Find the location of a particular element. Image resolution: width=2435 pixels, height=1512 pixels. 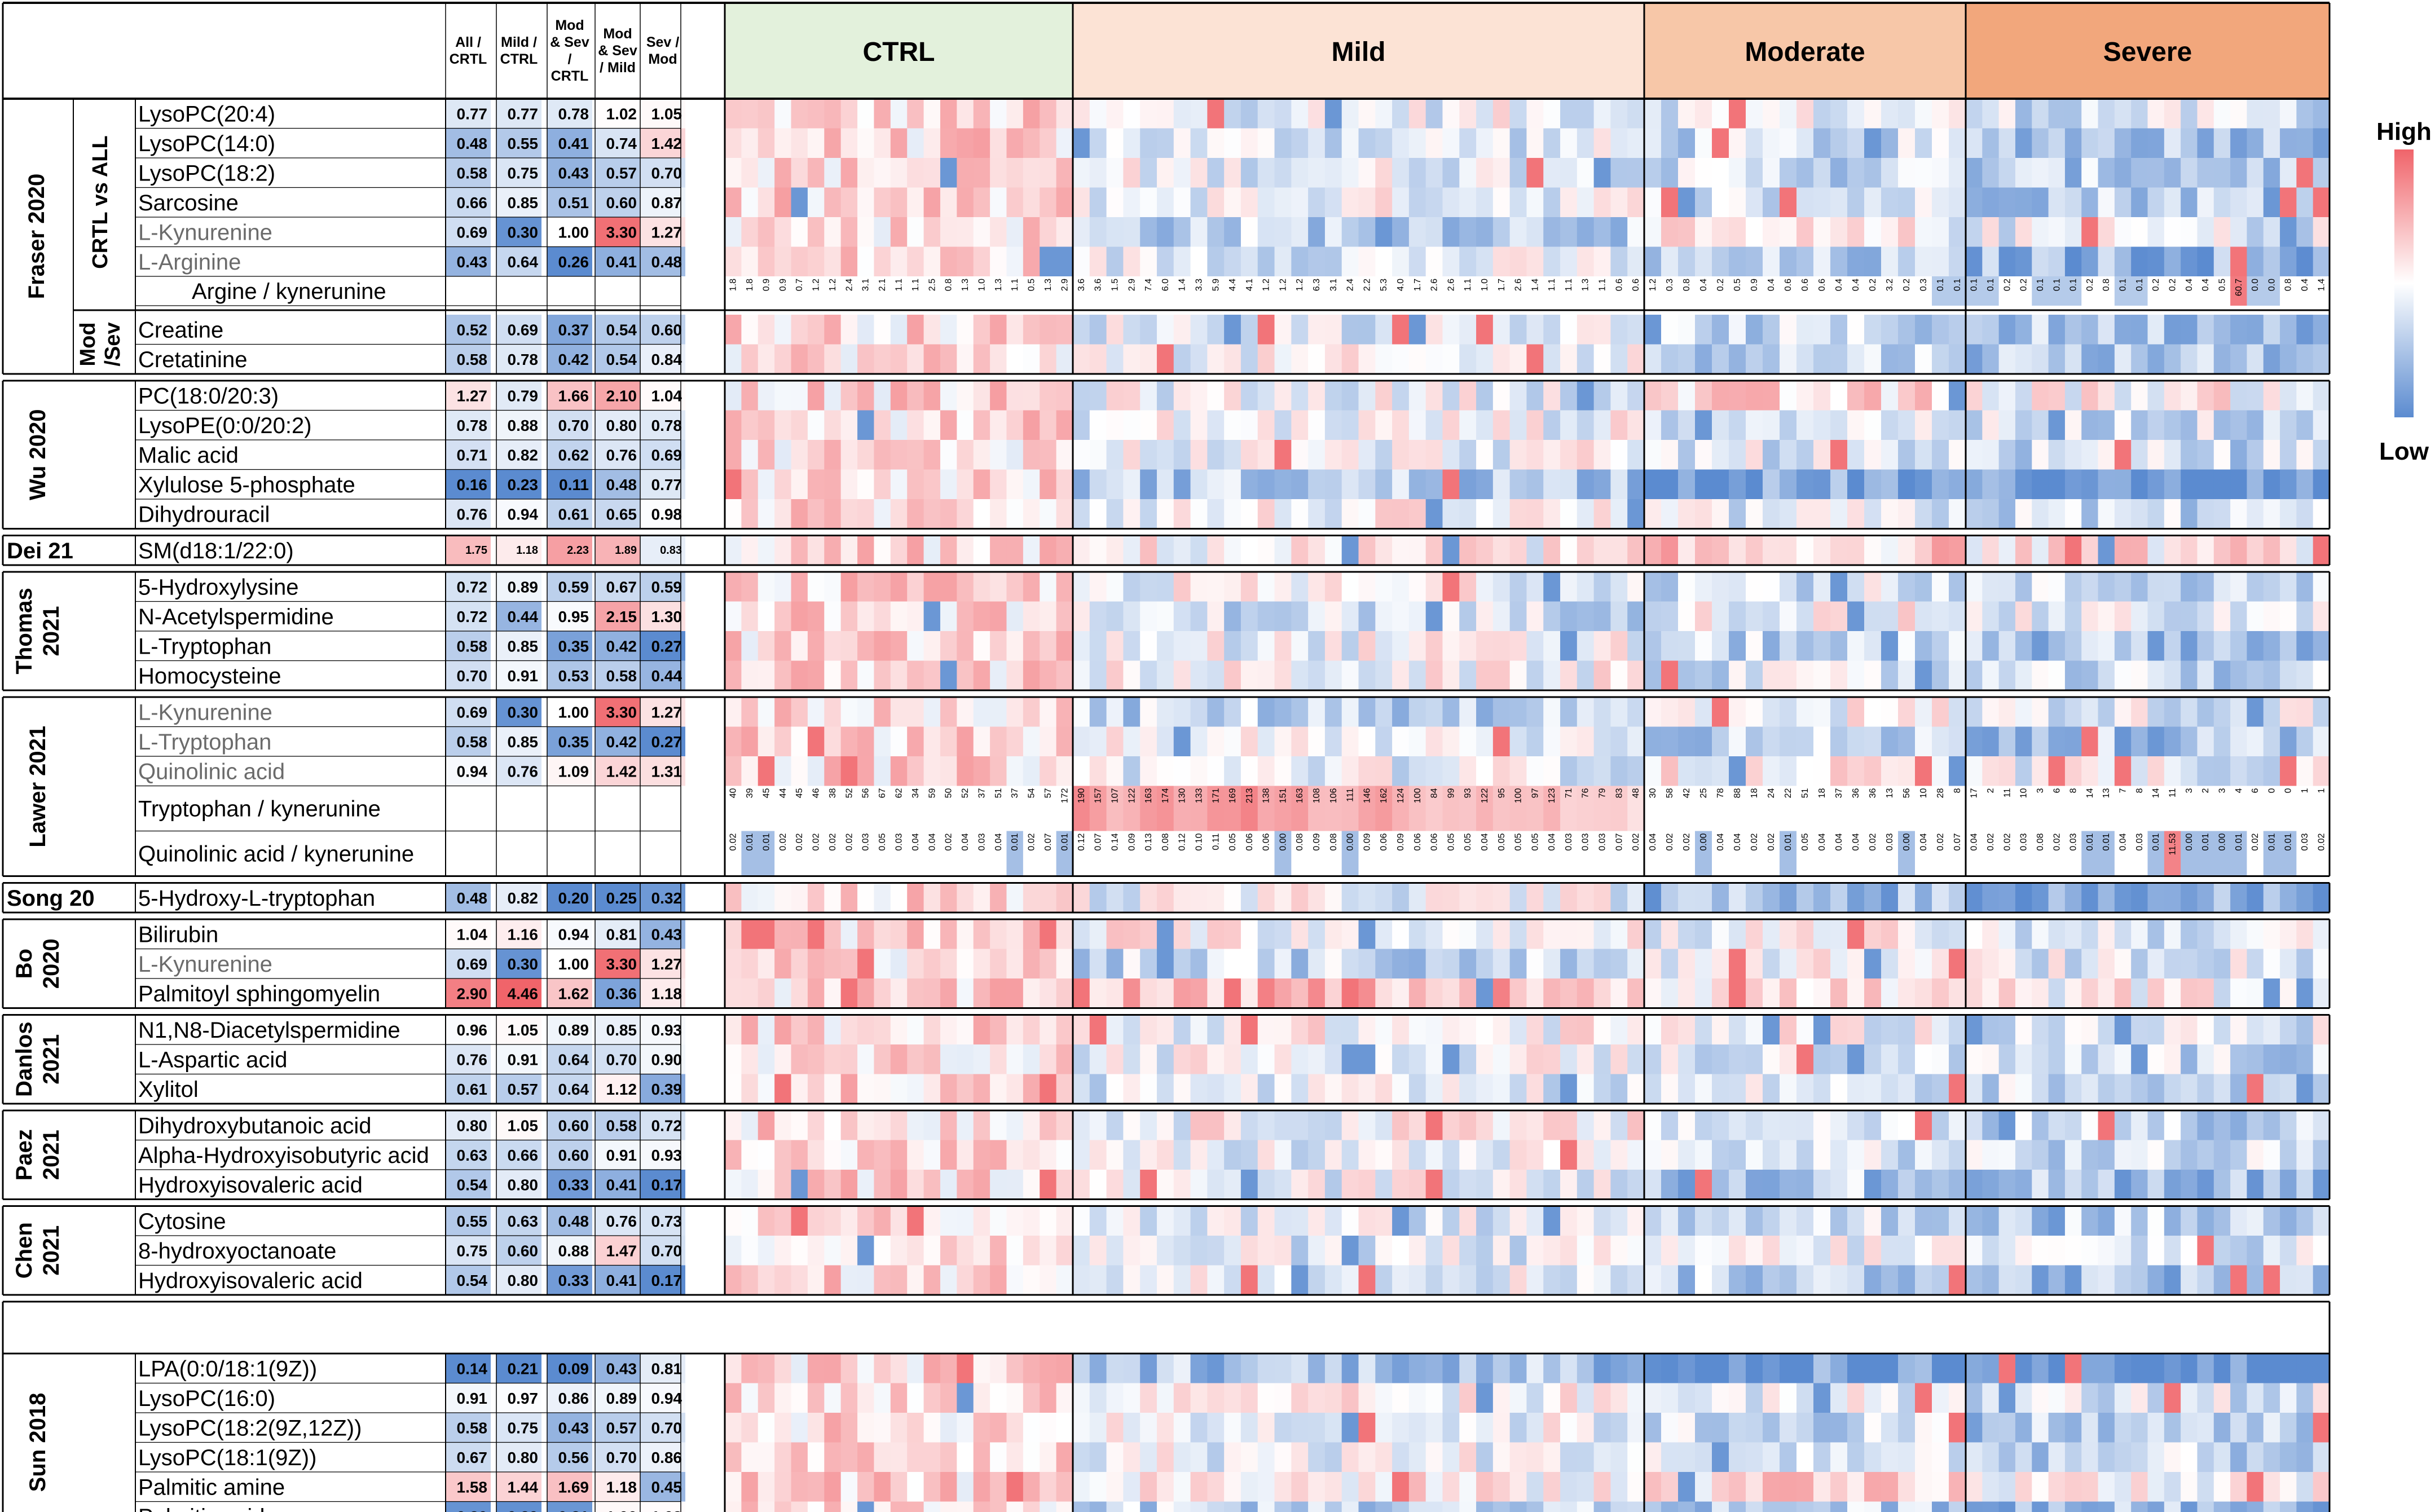

strip-value: 0.01 is located at coordinates (1064, 842).